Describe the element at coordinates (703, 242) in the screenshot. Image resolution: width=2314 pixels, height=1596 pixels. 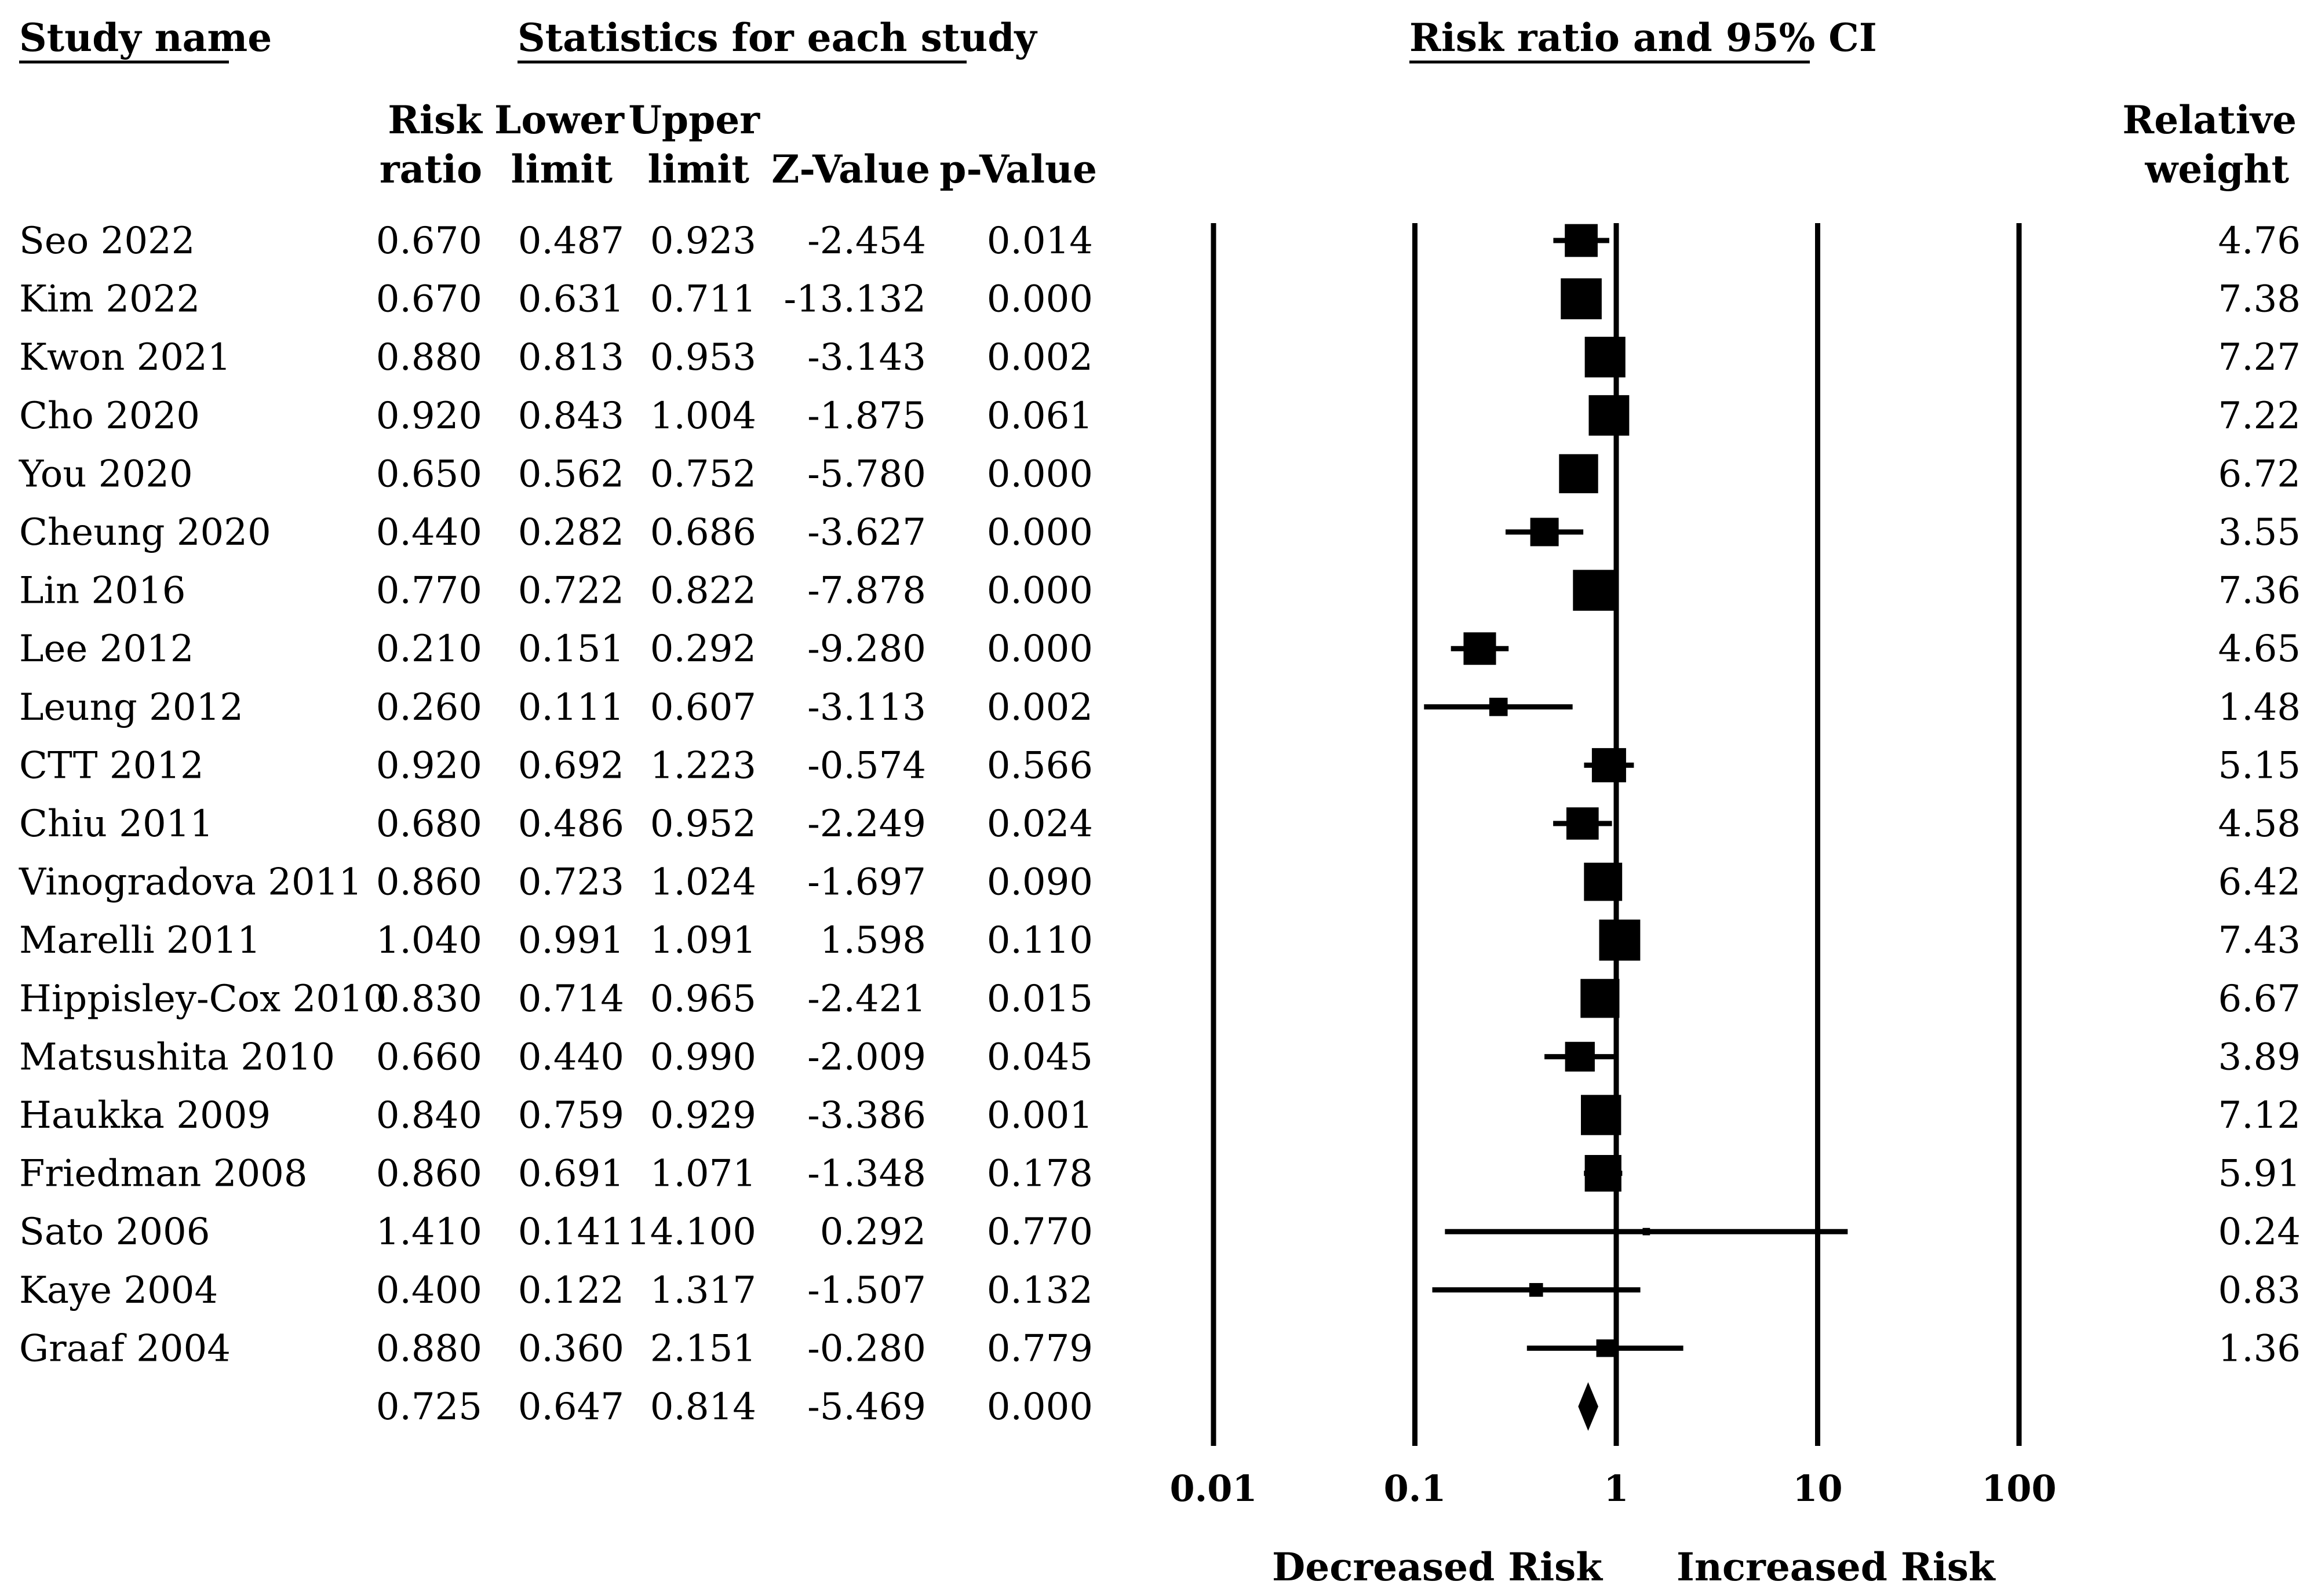
I see `upper-limit-value: 0.923` at that location.